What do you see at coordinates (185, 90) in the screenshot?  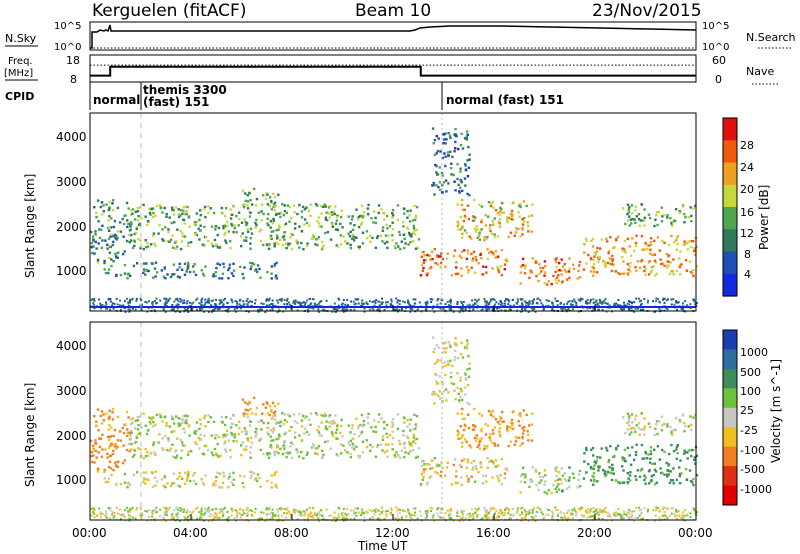 I see `cpid-seg-2-line1: themis 3300` at bounding box center [185, 90].